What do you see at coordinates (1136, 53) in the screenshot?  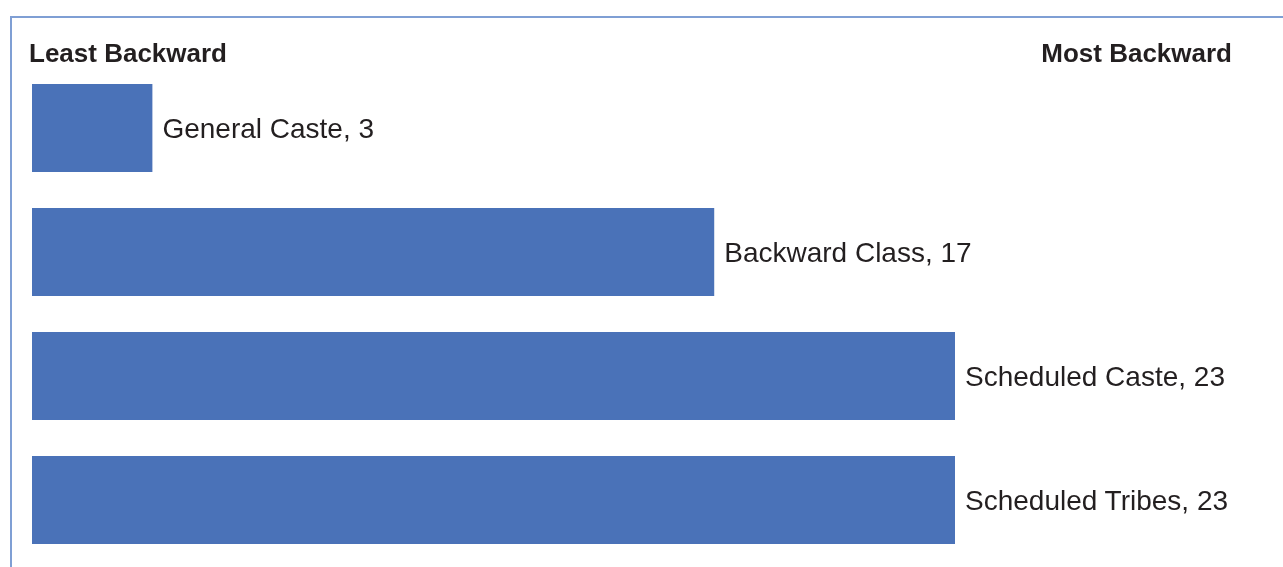 I see `text: Most Backward` at bounding box center [1136, 53].